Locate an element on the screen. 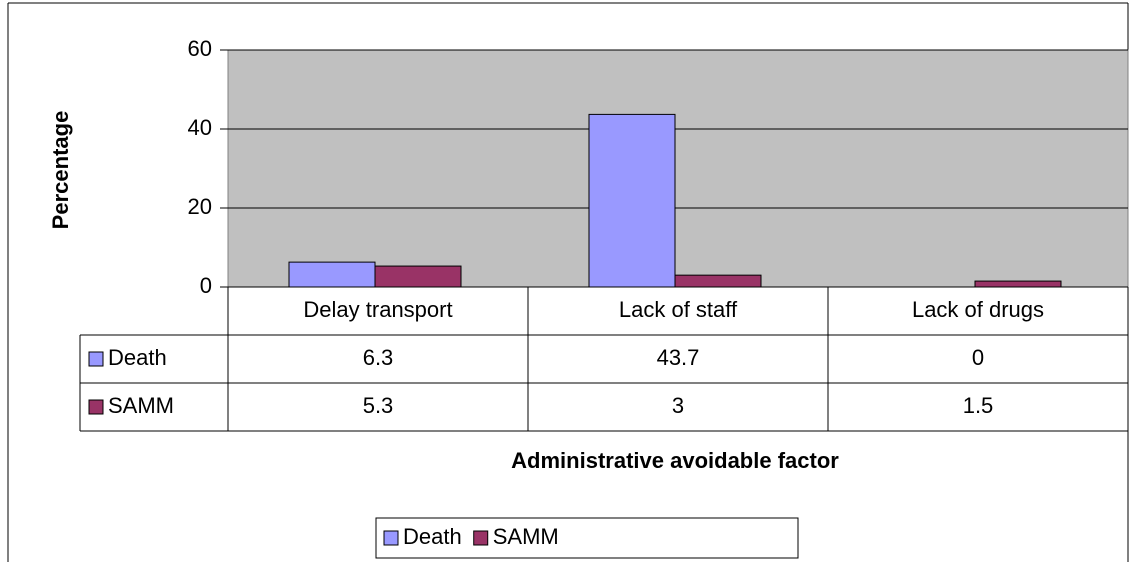 This screenshot has width=1133, height=562. x-tick-label: Lack of drugs is located at coordinates (978, 309).